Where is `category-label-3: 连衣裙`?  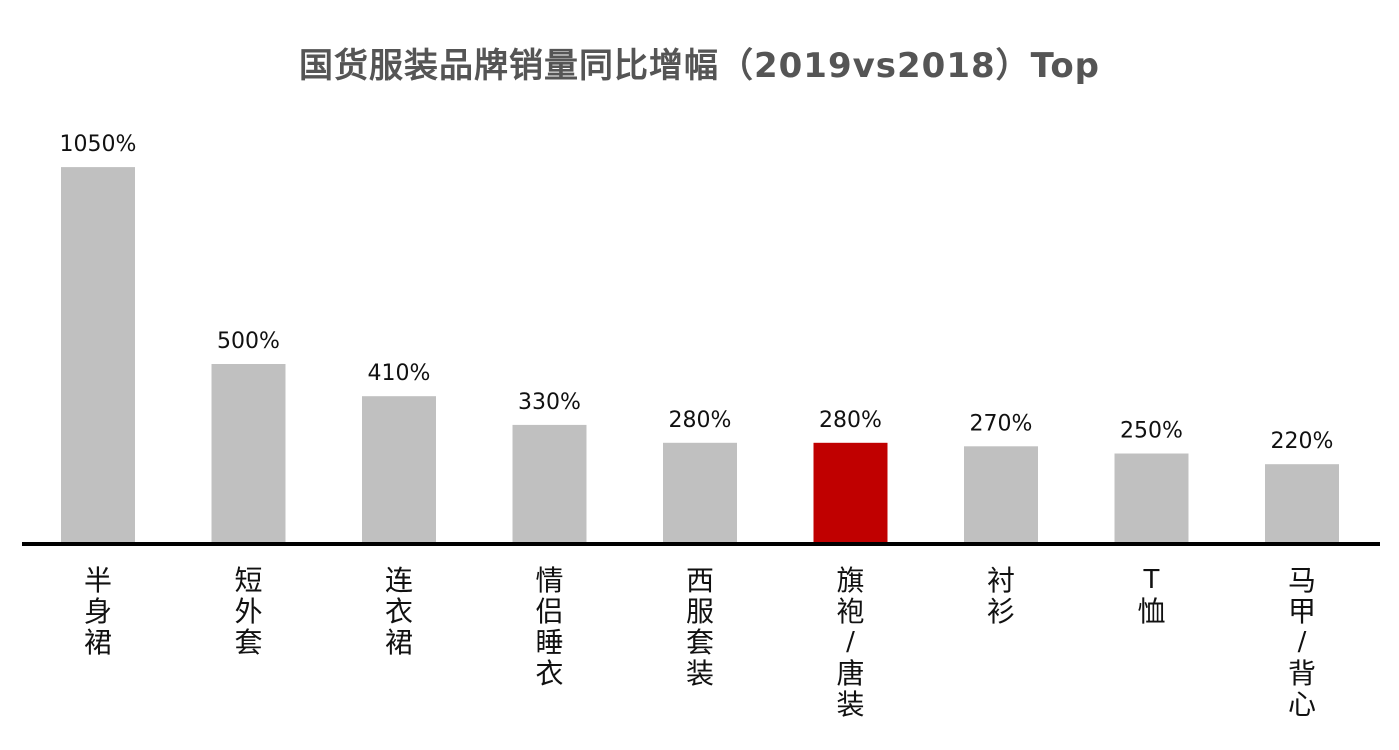 category-label-3: 连衣裙 is located at coordinates (399, 611).